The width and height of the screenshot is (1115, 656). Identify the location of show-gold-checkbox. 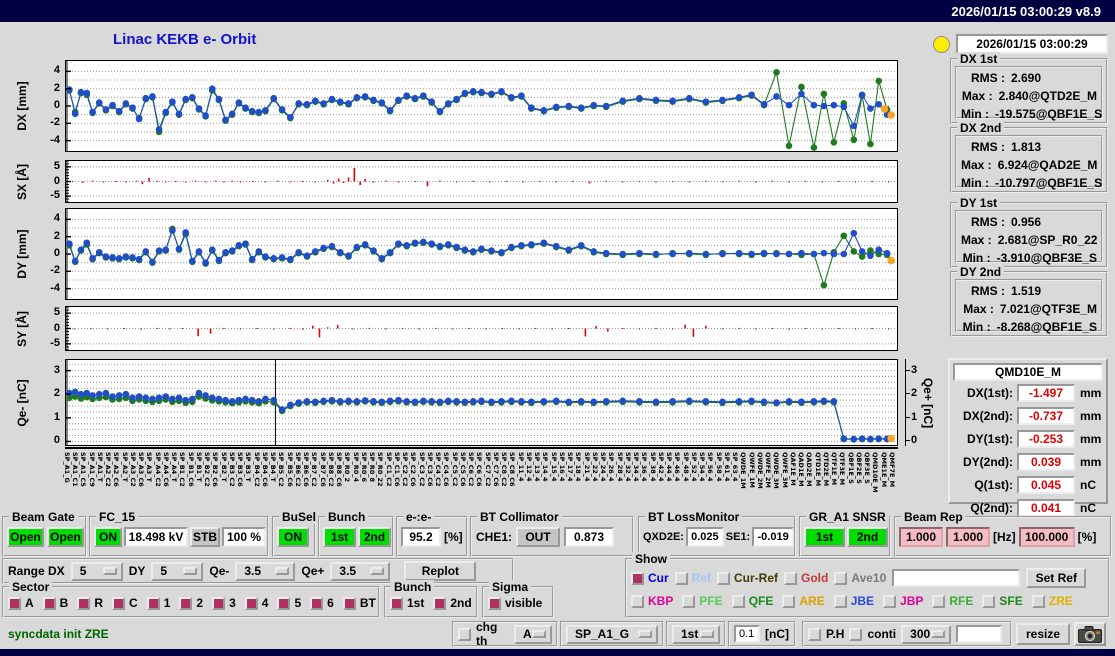
(791, 578).